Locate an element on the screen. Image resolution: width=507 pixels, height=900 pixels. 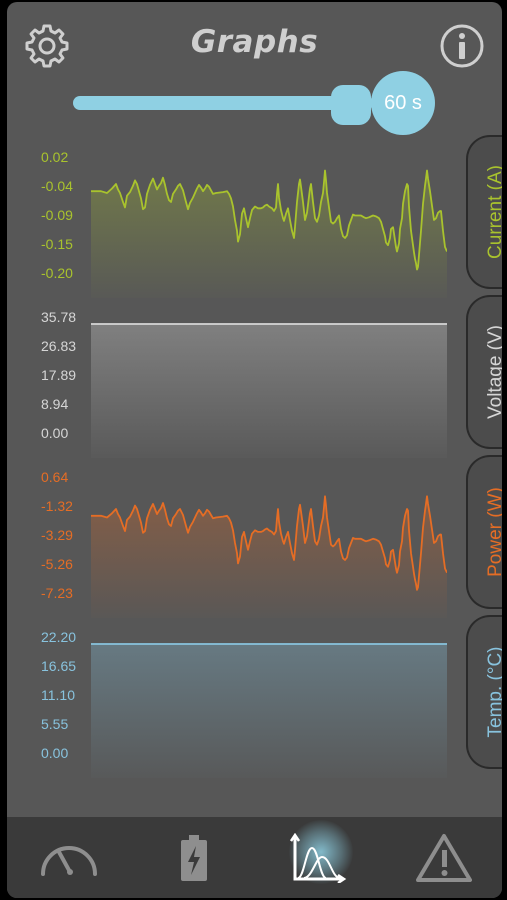
speedometer-icon is located at coordinates (69, 860).